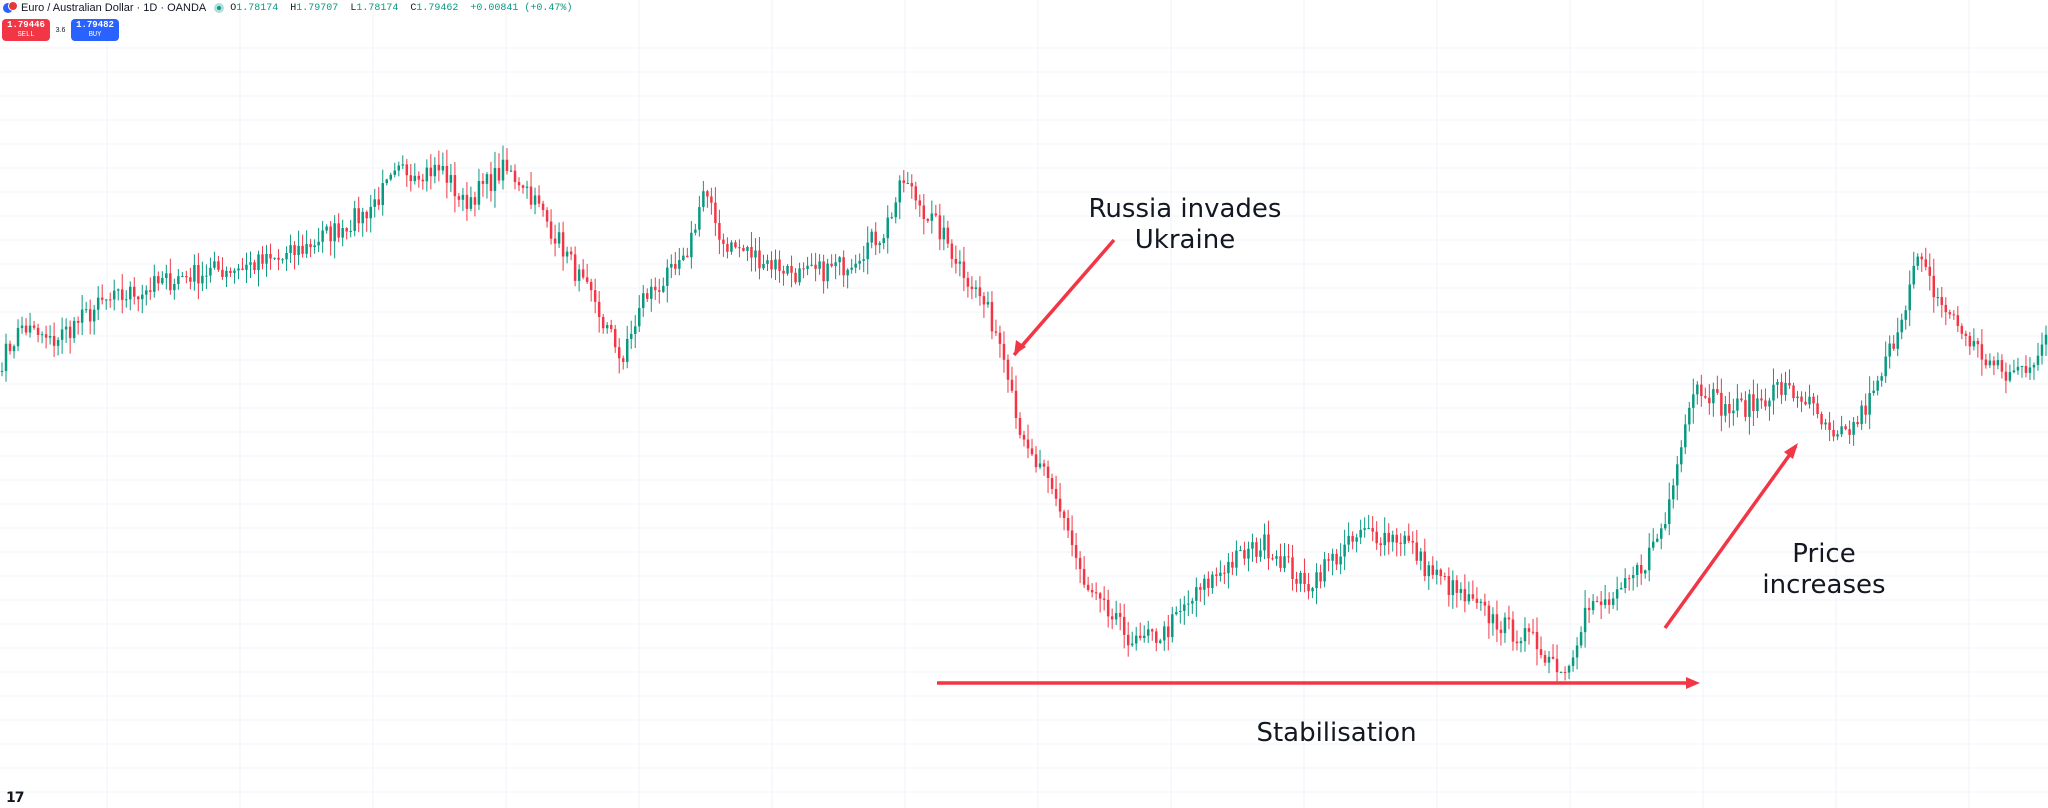 The height and width of the screenshot is (808, 2048). Describe the element at coordinates (413, 8) in the screenshot. I see `close-label: C` at that location.